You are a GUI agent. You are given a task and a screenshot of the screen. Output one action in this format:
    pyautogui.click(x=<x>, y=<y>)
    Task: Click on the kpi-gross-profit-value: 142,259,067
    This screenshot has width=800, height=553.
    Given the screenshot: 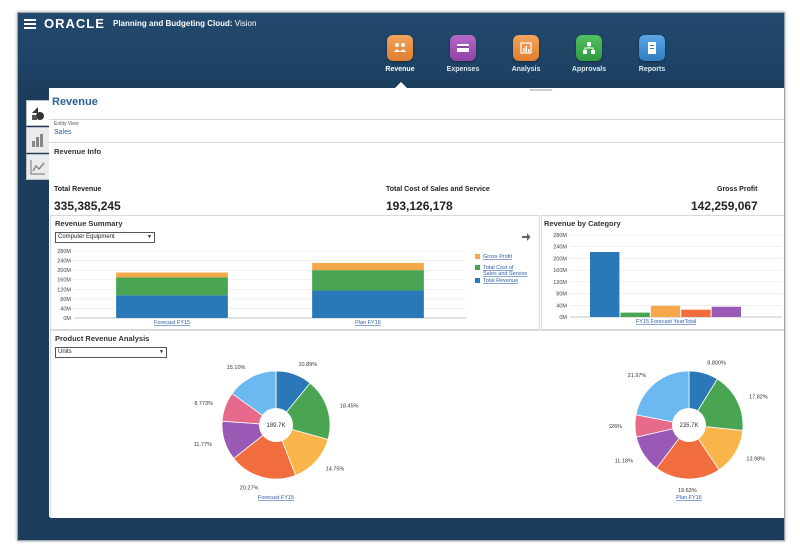 What is the action you would take?
    pyautogui.click(x=724, y=206)
    